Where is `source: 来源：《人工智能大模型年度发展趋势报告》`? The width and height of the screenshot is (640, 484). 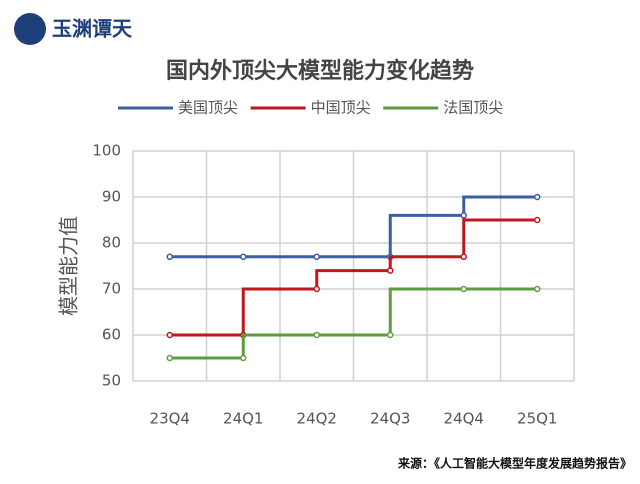
source: 来源：《人工智能大模型年度发展趋势报告》 is located at coordinates (514, 463).